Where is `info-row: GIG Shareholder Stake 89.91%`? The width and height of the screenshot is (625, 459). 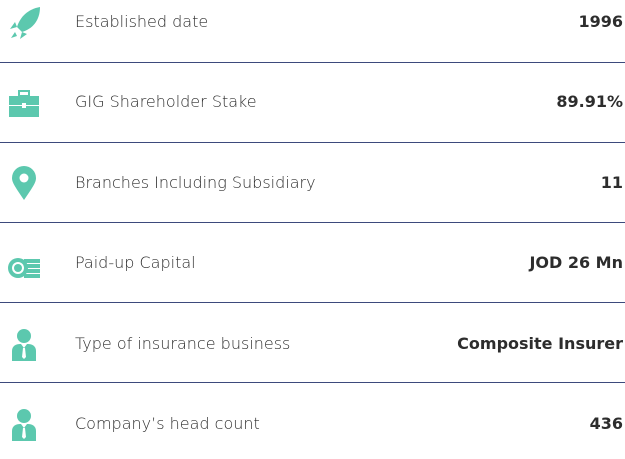 info-row: GIG Shareholder Stake 89.91% is located at coordinates (312, 102).